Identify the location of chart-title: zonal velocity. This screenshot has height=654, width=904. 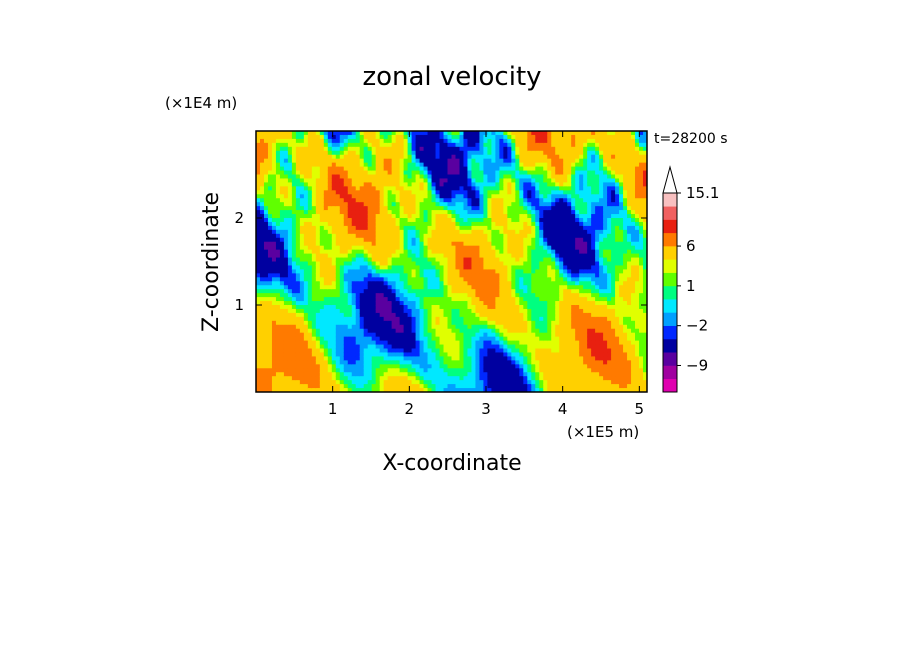
(451, 77).